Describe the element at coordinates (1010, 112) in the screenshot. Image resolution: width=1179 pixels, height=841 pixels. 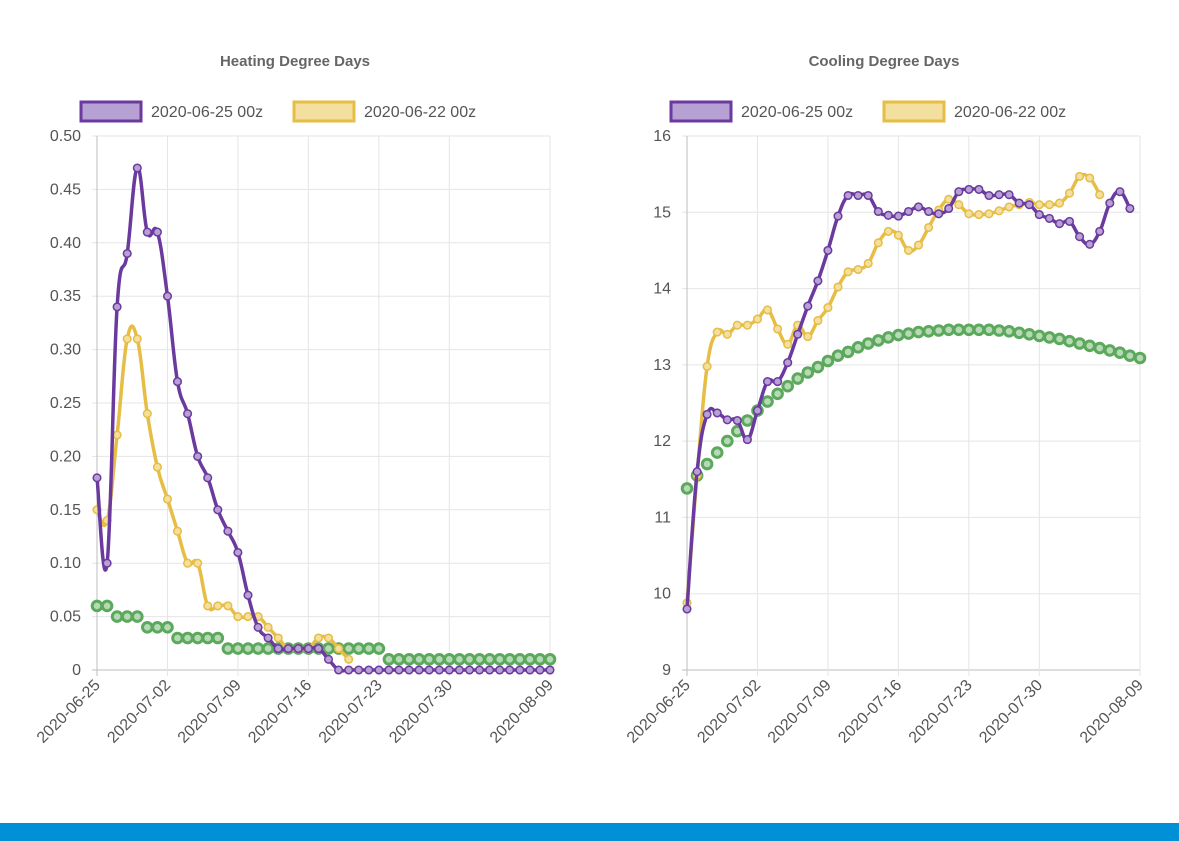
I see `legend-label-run-old: 2020-06-22 00z` at that location.